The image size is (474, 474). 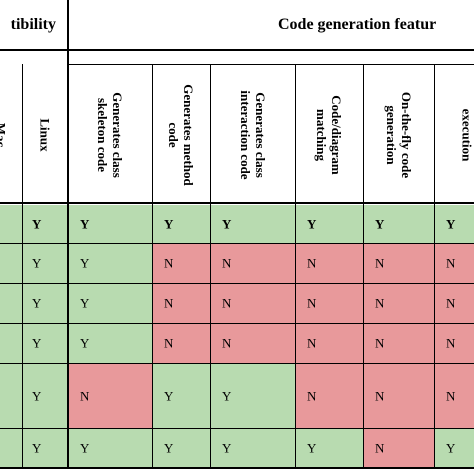 I want to click on column-header: Generates class interaction code, so click(x=252, y=134).